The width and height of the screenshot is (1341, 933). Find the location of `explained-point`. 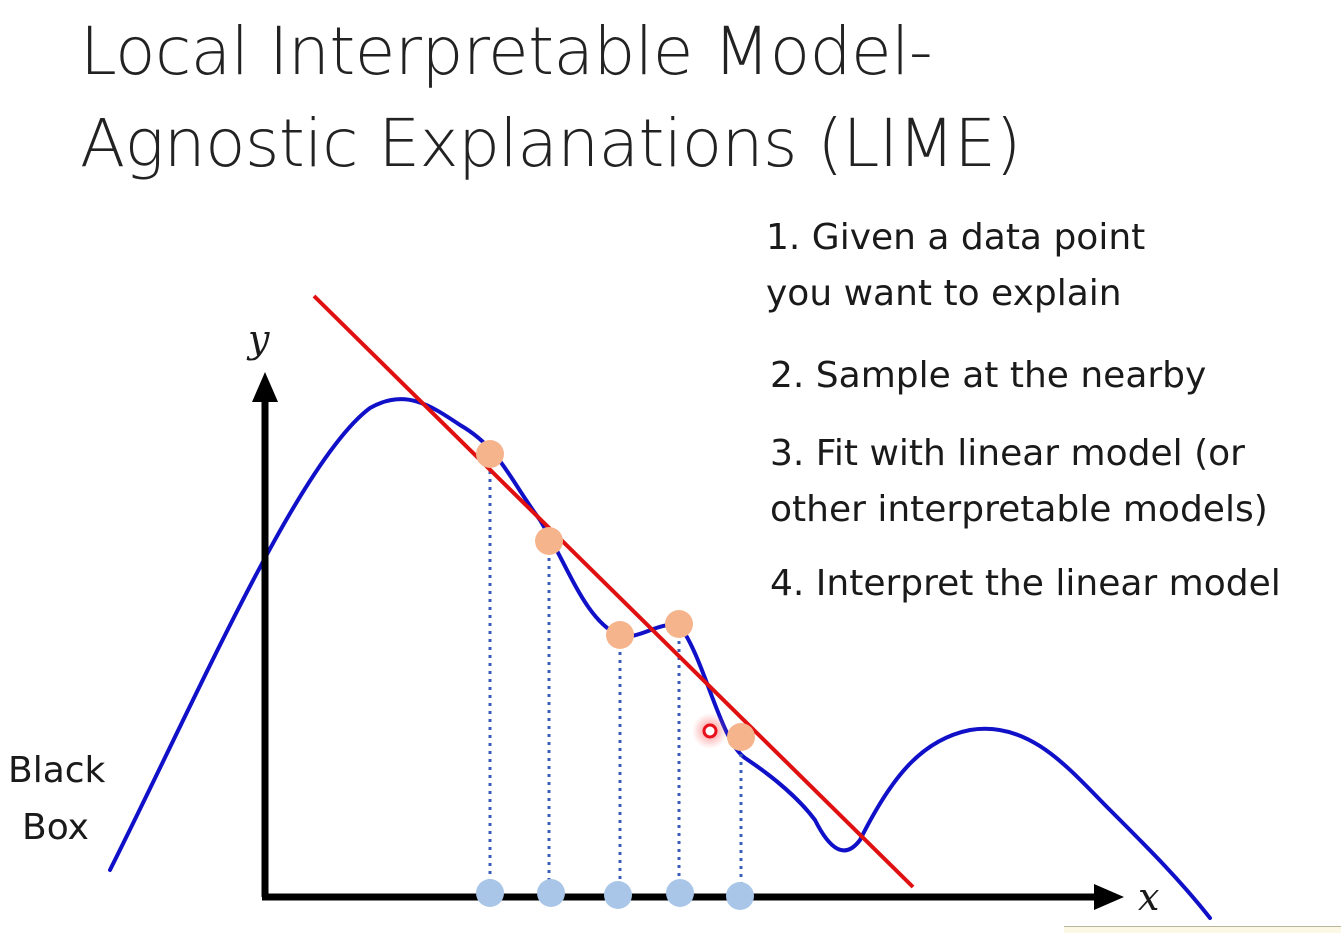

explained-point is located at coordinates (710, 731).